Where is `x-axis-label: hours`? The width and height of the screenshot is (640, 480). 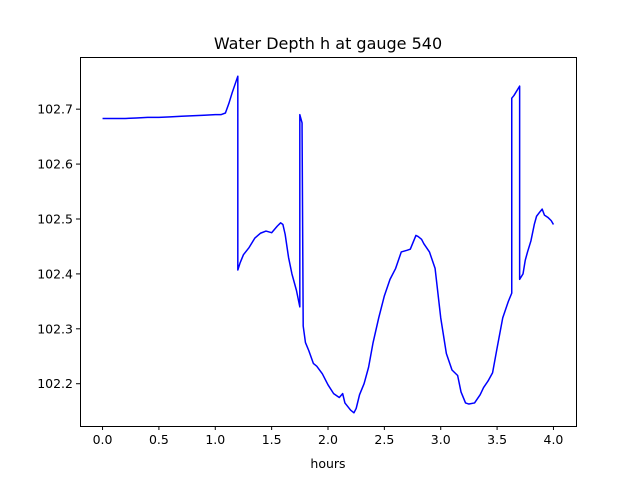
x-axis-label: hours is located at coordinates (327, 463).